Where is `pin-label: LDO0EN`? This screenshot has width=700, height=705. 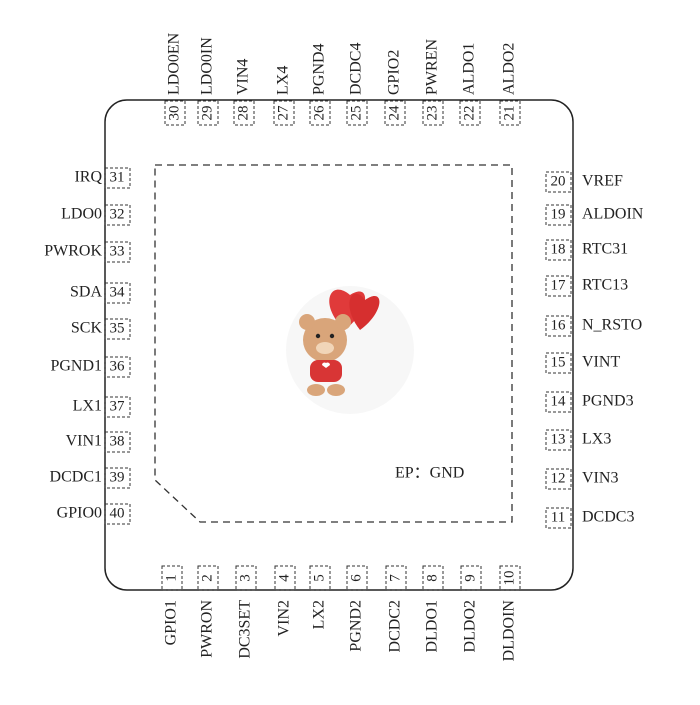
pin-label: LDO0EN is located at coordinates (174, 63).